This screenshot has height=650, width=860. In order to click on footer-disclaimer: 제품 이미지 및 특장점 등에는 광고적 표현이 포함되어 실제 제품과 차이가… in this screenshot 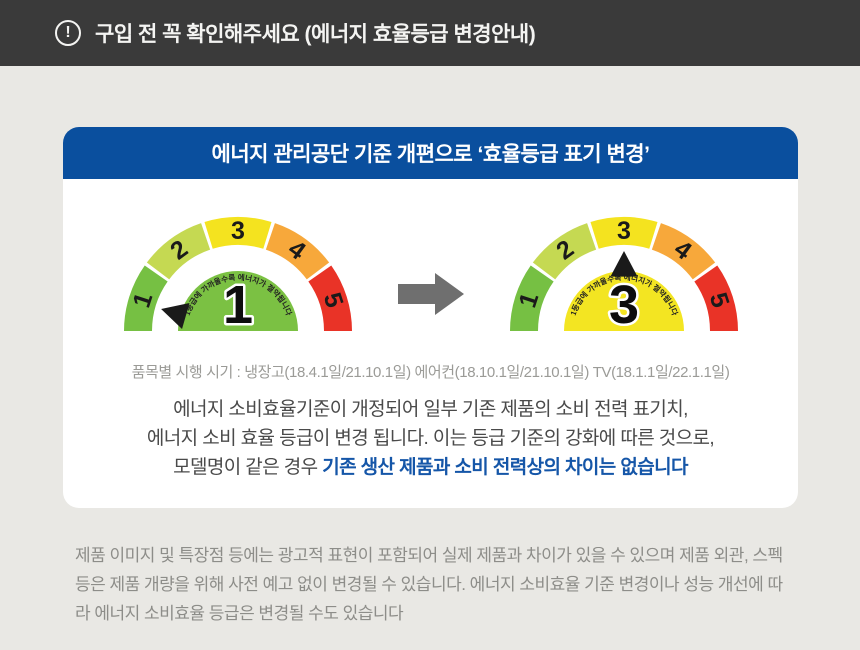, I will do `click(429, 584)`.